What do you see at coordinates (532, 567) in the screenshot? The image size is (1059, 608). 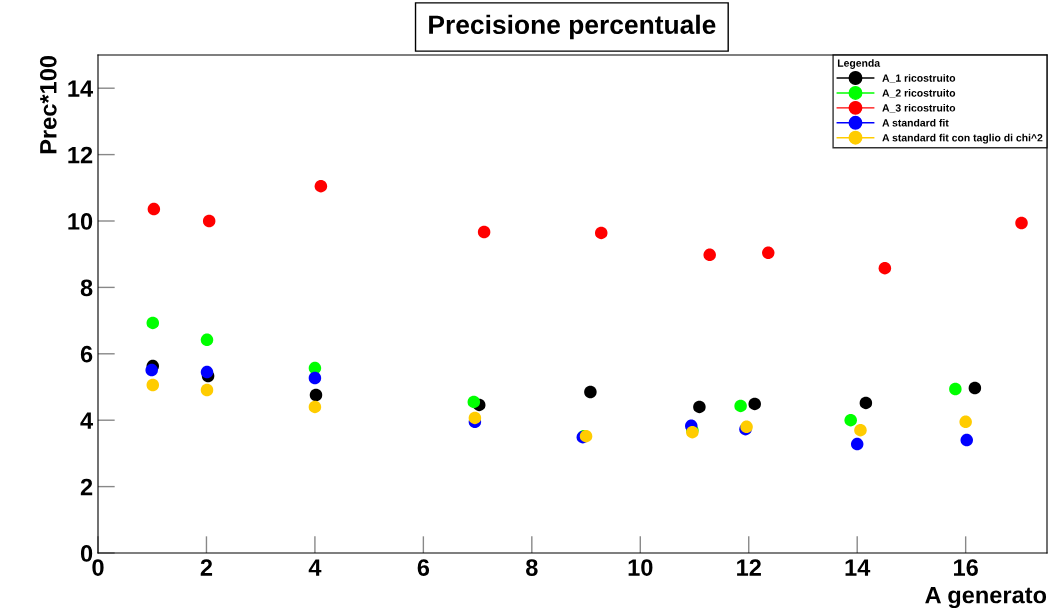 I see `x-tick-label: 8` at bounding box center [532, 567].